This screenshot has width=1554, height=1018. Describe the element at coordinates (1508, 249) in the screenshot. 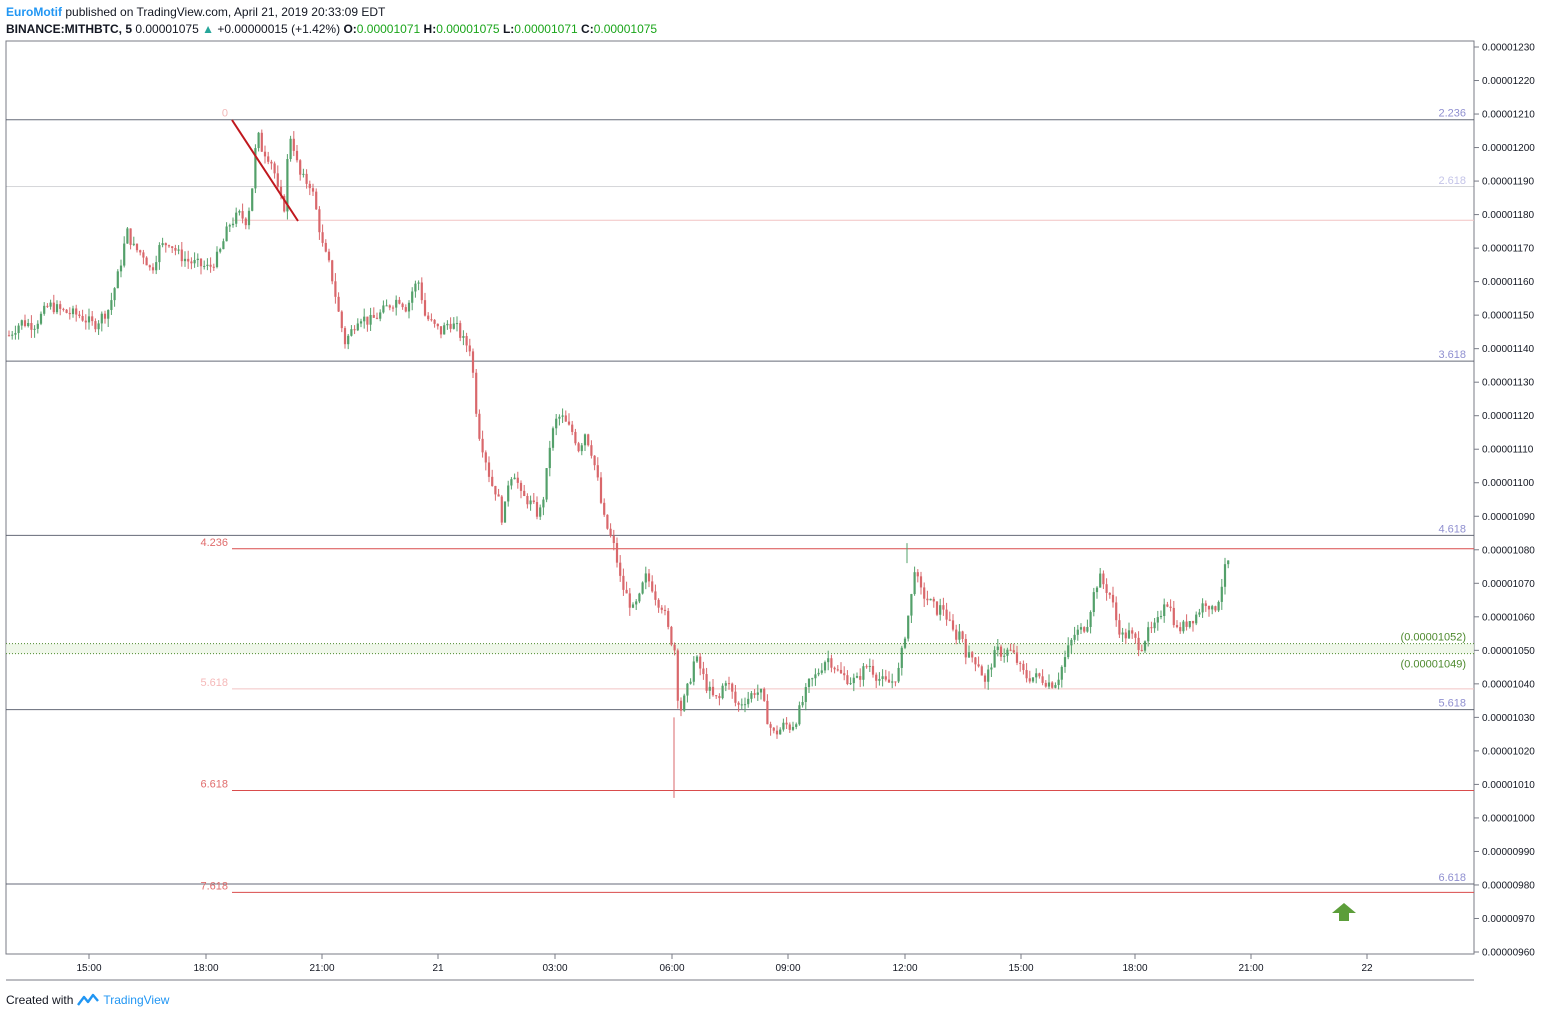

I see `y-tick-label: 0.00001170` at that location.